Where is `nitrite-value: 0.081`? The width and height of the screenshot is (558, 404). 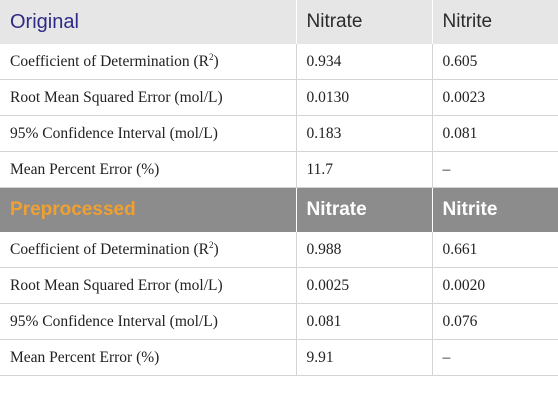
nitrite-value: 0.081 is located at coordinates (495, 133).